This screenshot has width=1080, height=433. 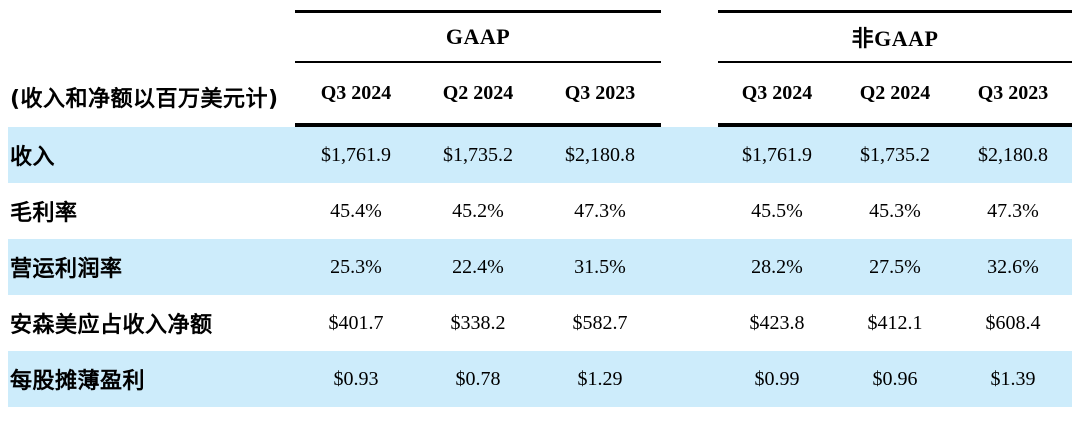 What do you see at coordinates (478, 378) in the screenshot?
I see `value-cell-gaap: $0.78` at bounding box center [478, 378].